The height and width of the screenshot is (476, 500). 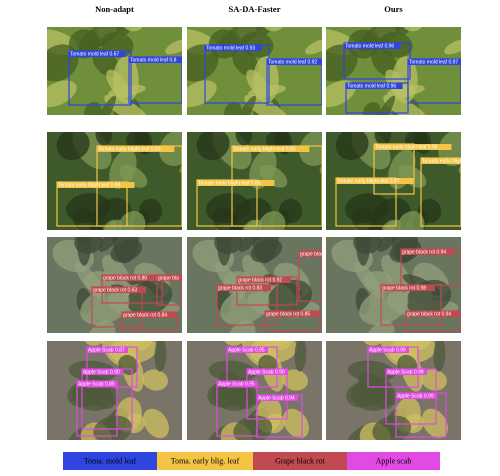 I want to click on box-label: Apple Scab 0.87, so click(x=106, y=351).